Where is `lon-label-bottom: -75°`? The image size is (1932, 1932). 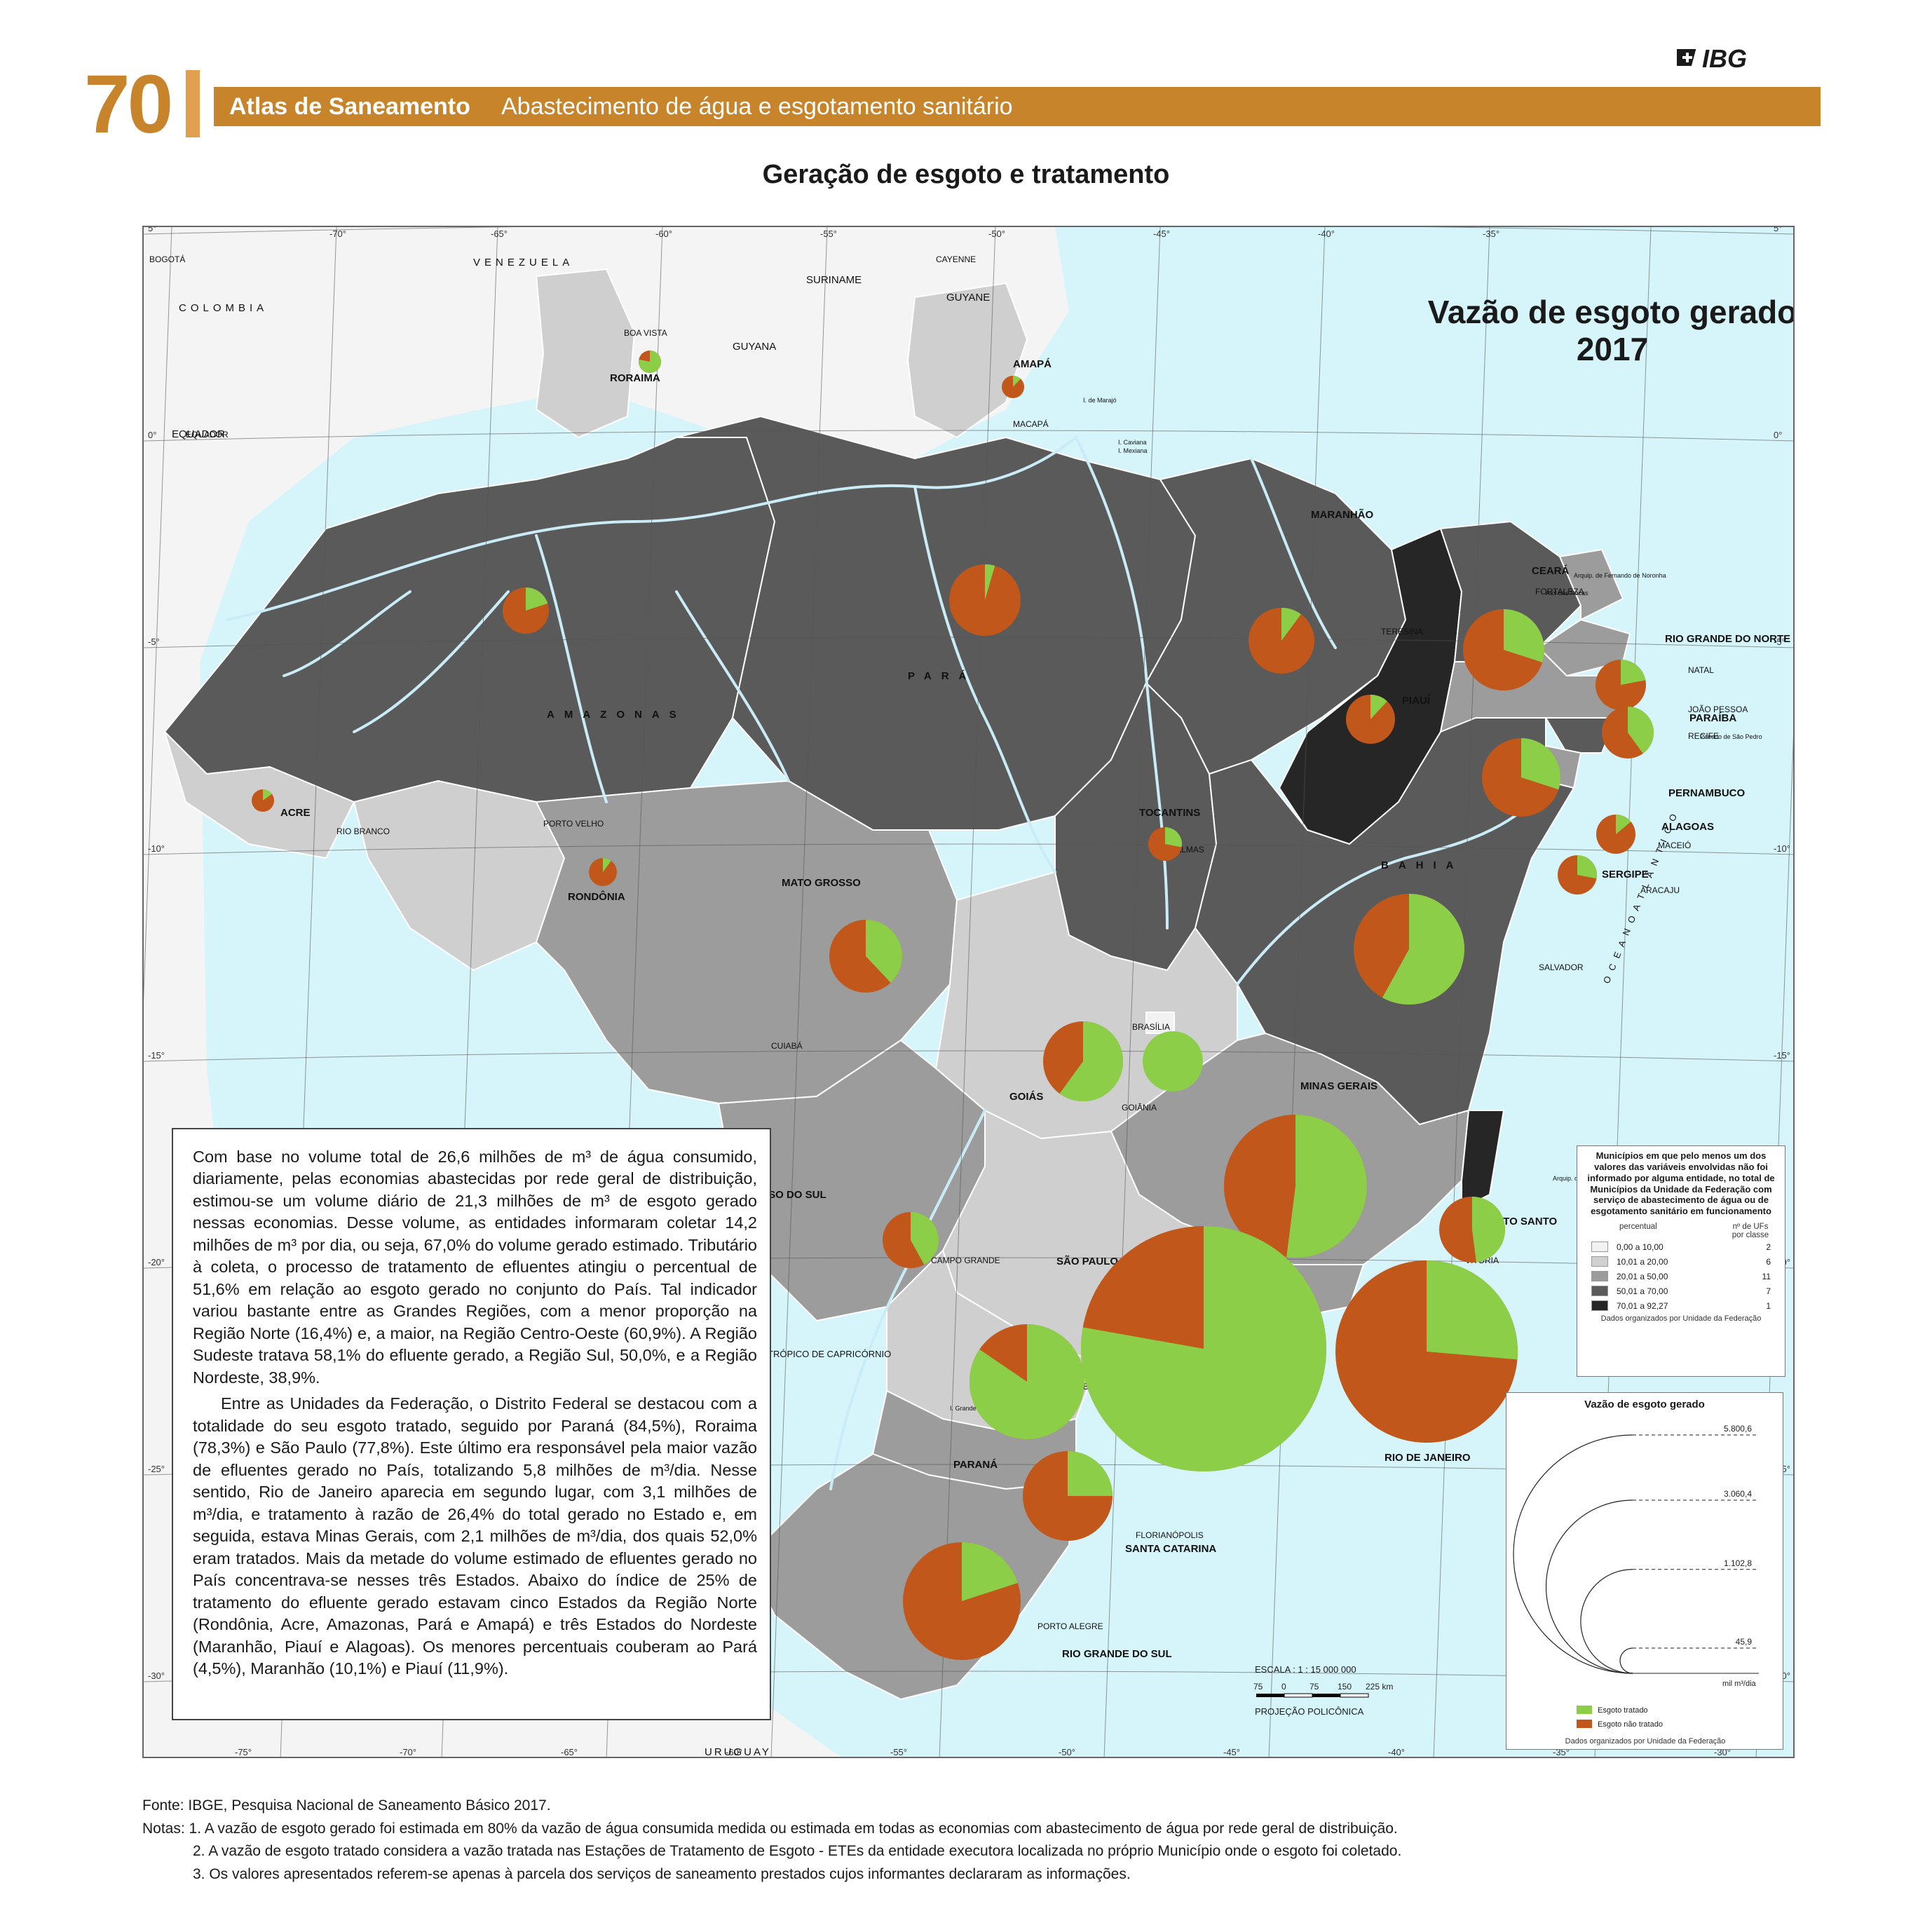
lon-label-bottom: -75° is located at coordinates (243, 1752).